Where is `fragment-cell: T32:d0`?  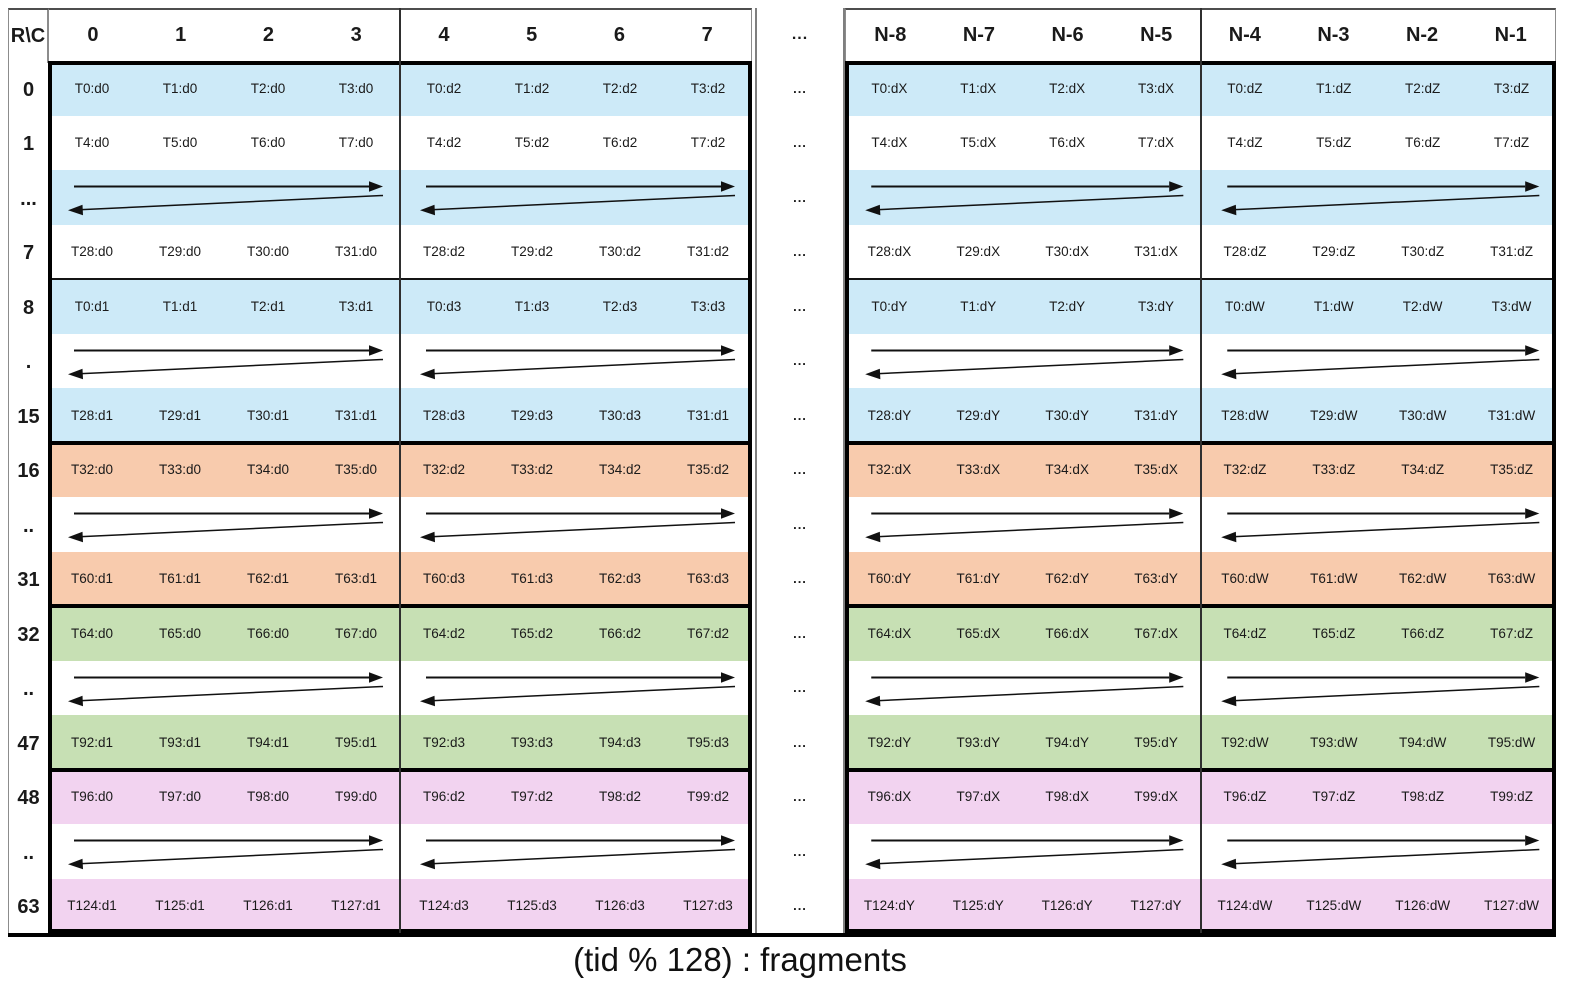 fragment-cell: T32:d0 is located at coordinates (92, 470).